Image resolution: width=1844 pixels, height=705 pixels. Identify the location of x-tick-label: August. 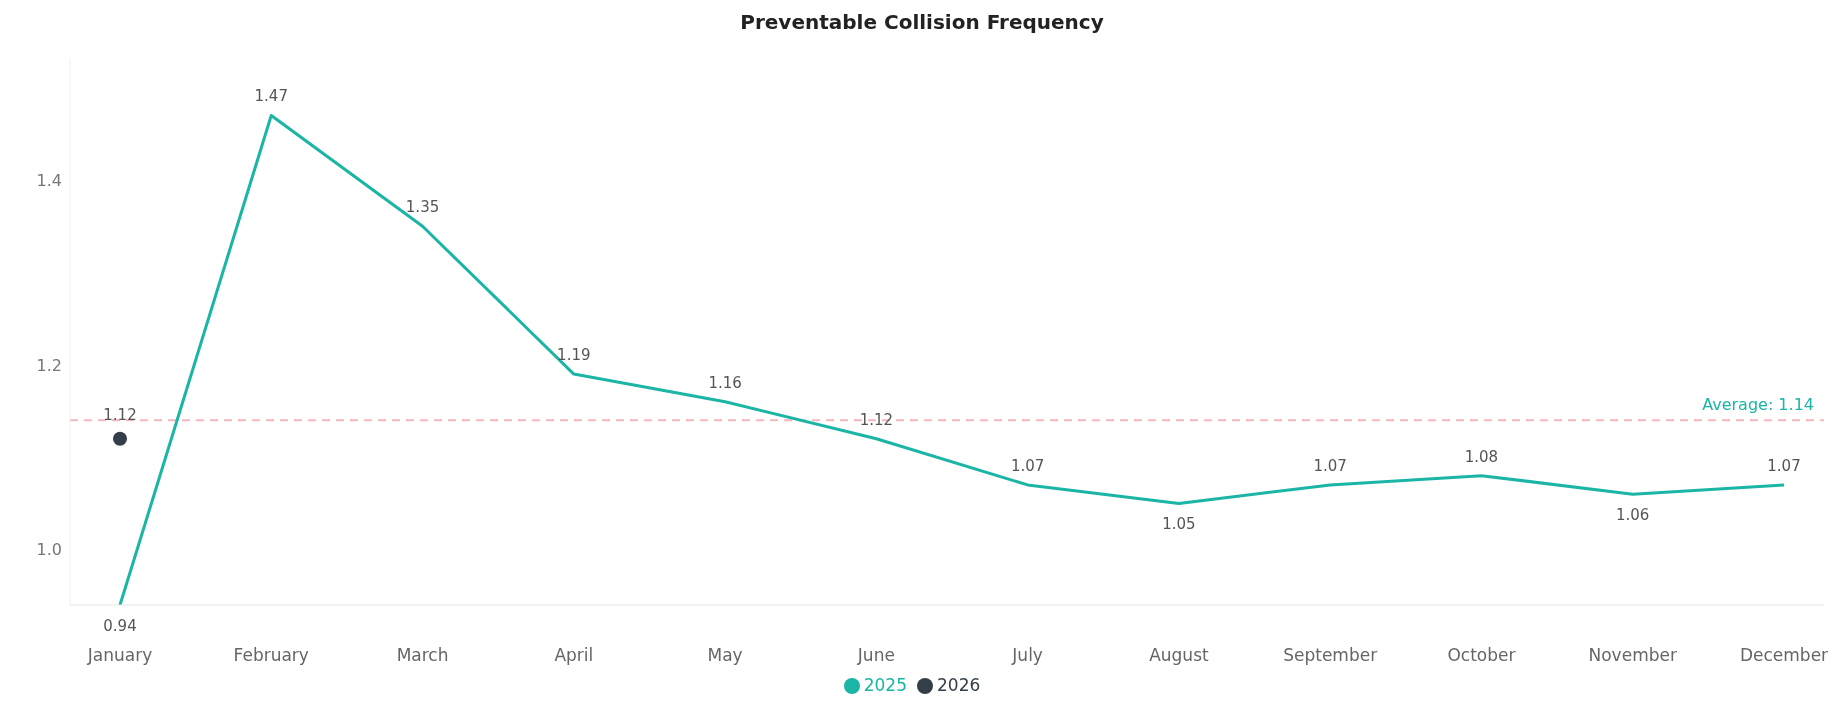
(1179, 655).